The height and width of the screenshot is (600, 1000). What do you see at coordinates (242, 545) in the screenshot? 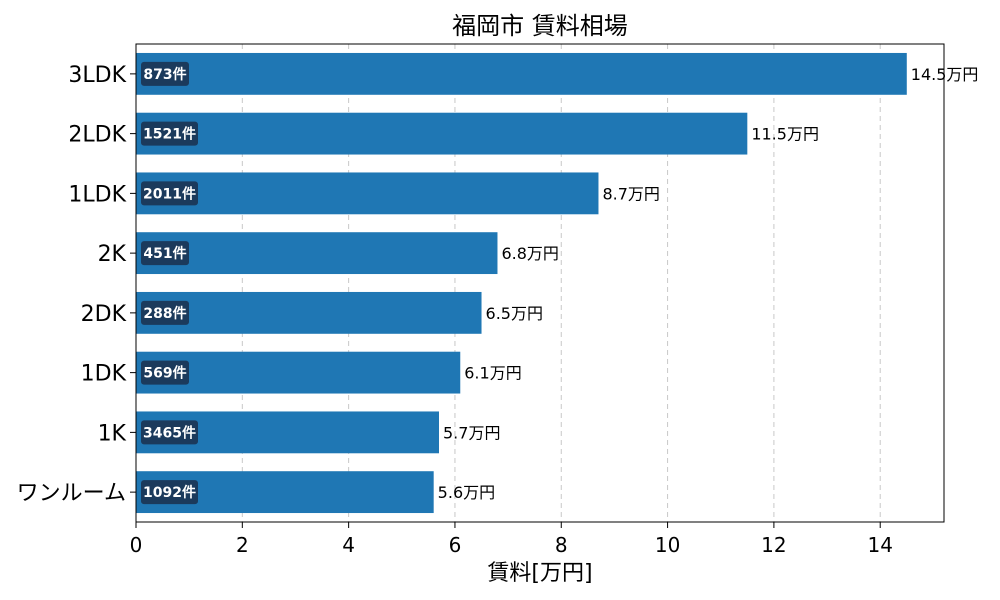
I see `x-tick-label: 2` at bounding box center [242, 545].